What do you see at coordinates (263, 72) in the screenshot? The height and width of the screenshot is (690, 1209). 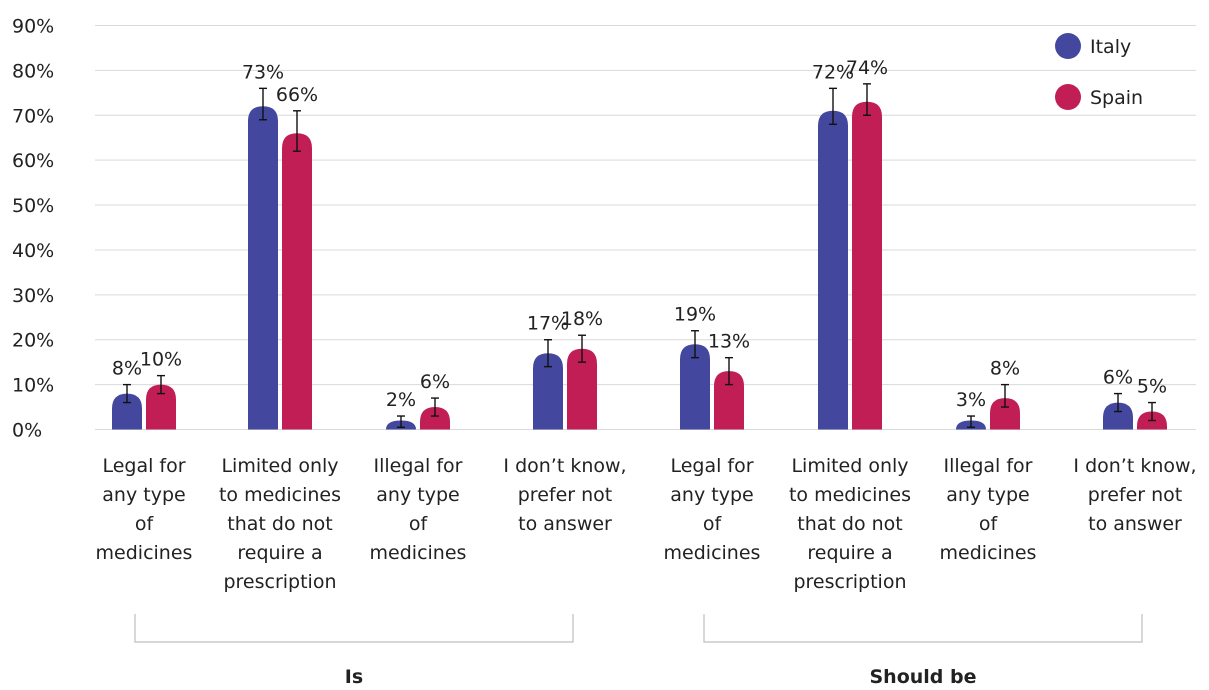 I see `data-label: 73%` at bounding box center [263, 72].